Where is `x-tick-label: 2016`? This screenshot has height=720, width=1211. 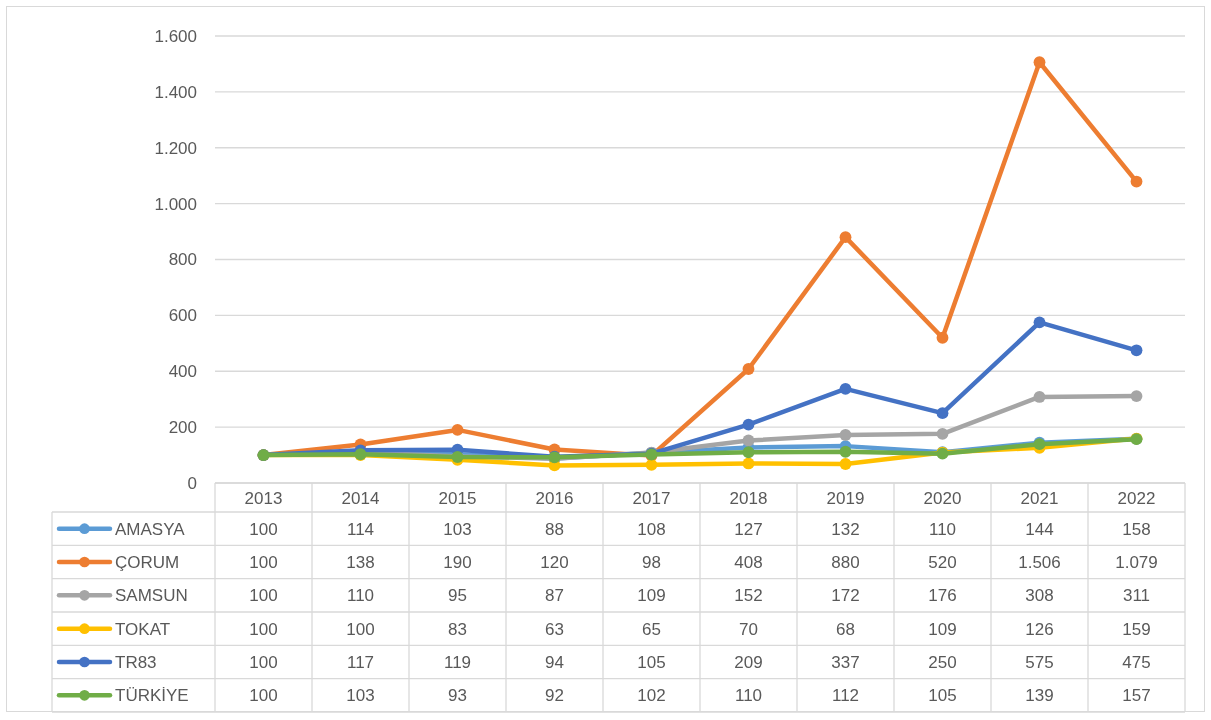
x-tick-label: 2016 is located at coordinates (554, 499).